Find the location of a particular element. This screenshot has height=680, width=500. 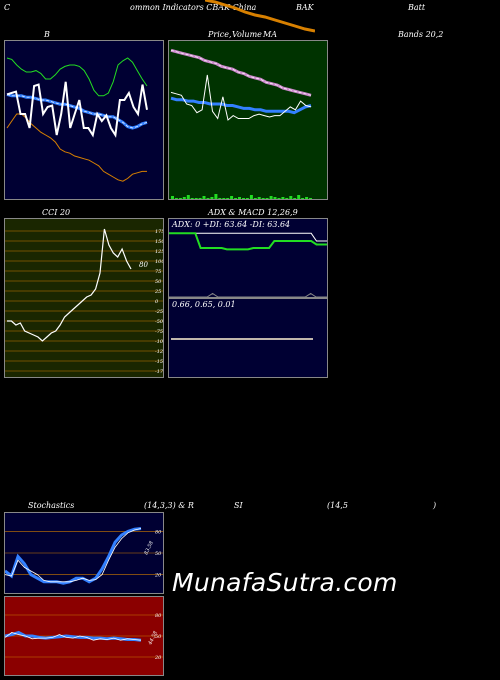

stoch-d-line is located at coordinates (73, 556).